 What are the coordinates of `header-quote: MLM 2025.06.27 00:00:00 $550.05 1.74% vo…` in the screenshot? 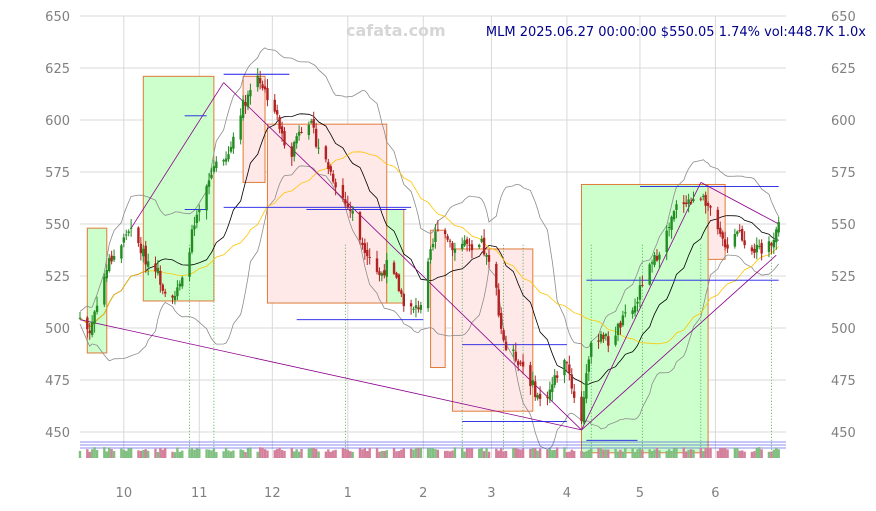 It's located at (676, 32).